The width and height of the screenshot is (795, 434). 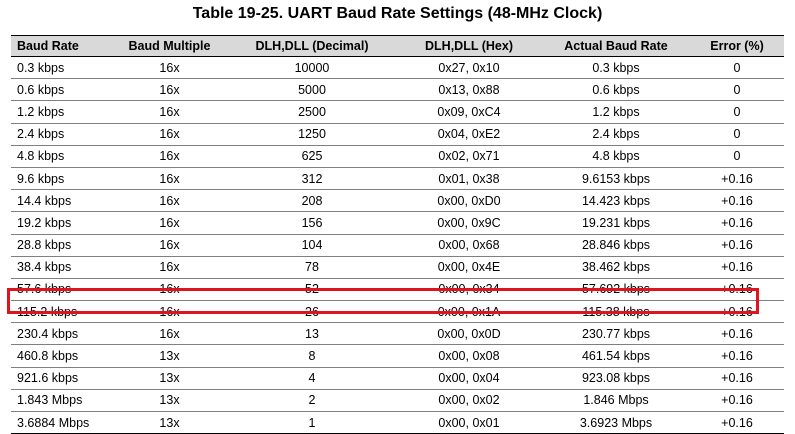 I want to click on table-row: 0.3 kbps 16x 10000 0x27, 0x10 0.3 kbps 0, so click(x=397, y=68).